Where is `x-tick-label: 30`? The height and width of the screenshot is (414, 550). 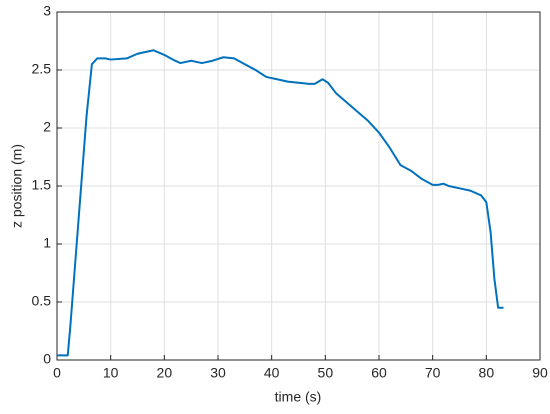 x-tick-label: 30 is located at coordinates (218, 373).